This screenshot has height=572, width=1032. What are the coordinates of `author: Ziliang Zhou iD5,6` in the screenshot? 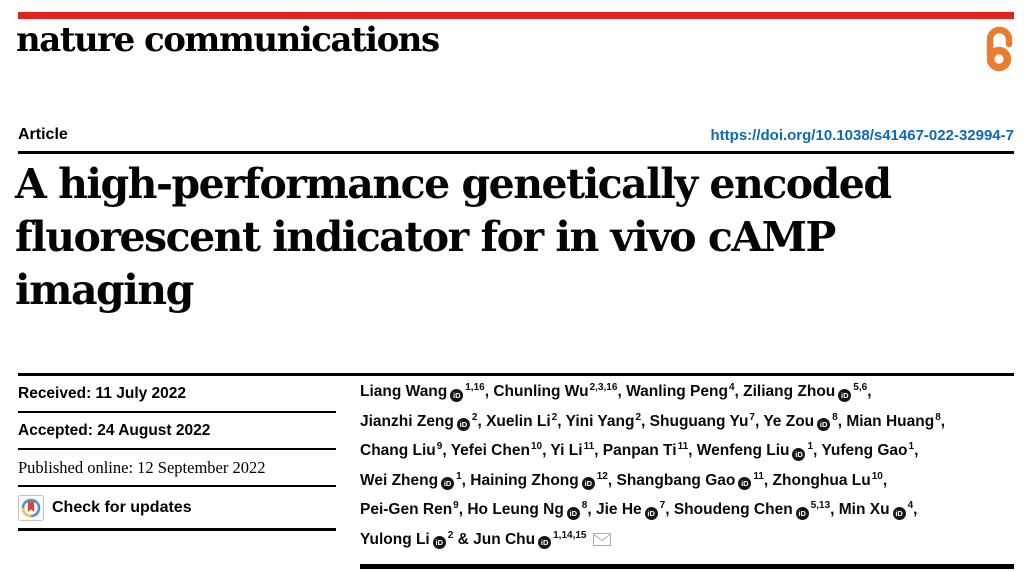 It's located at (805, 392).